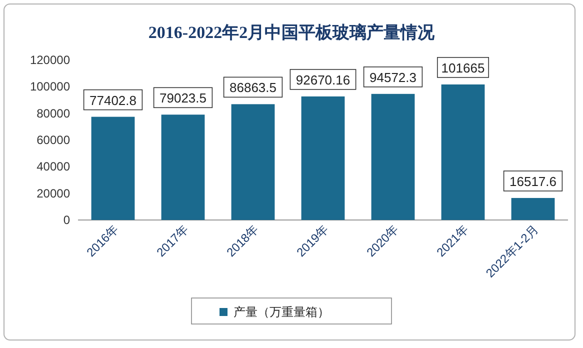  What do you see at coordinates (393, 77) in the screenshot?
I see `data-label: 94572.3` at bounding box center [393, 77].